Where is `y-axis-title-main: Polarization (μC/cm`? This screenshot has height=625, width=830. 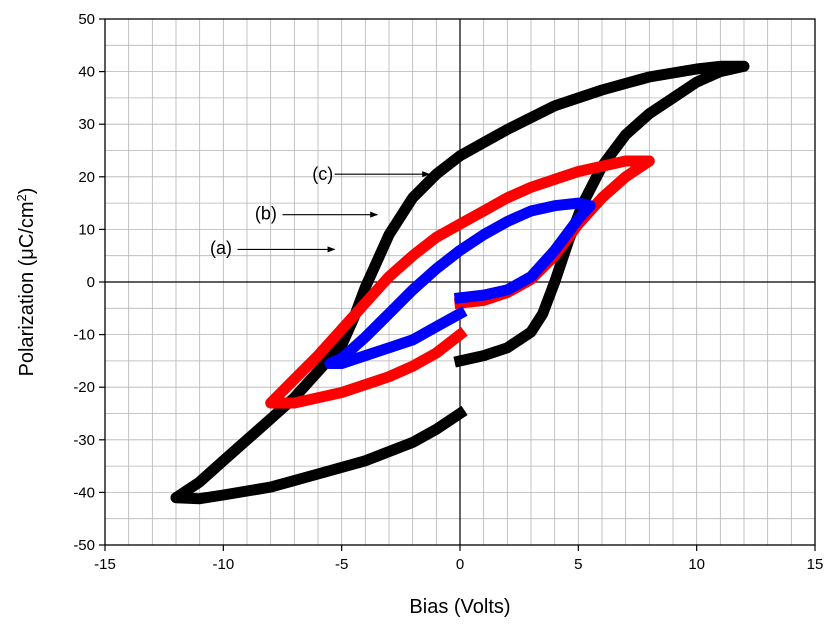
y-axis-title-main: Polarization (μC/cm is located at coordinates (27, 289).